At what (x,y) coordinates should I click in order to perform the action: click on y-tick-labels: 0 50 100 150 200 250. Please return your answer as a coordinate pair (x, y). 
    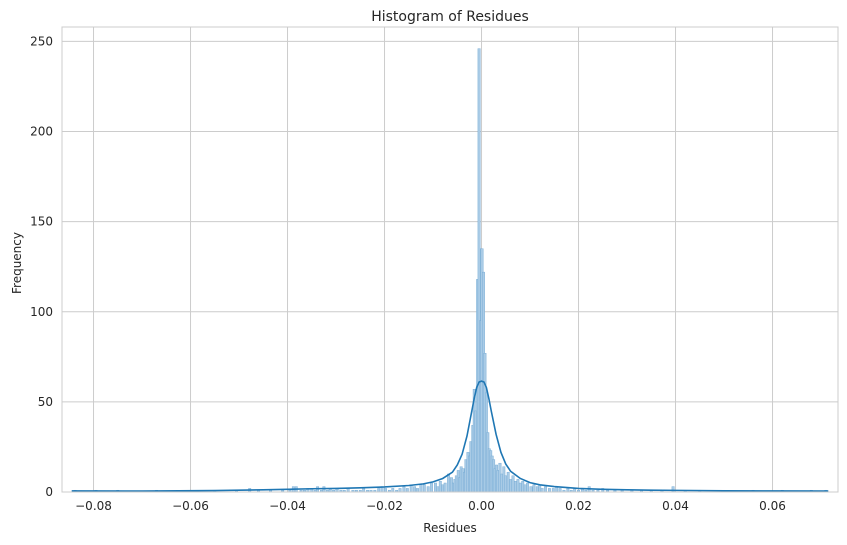
    Looking at the image, I should click on (41, 266).